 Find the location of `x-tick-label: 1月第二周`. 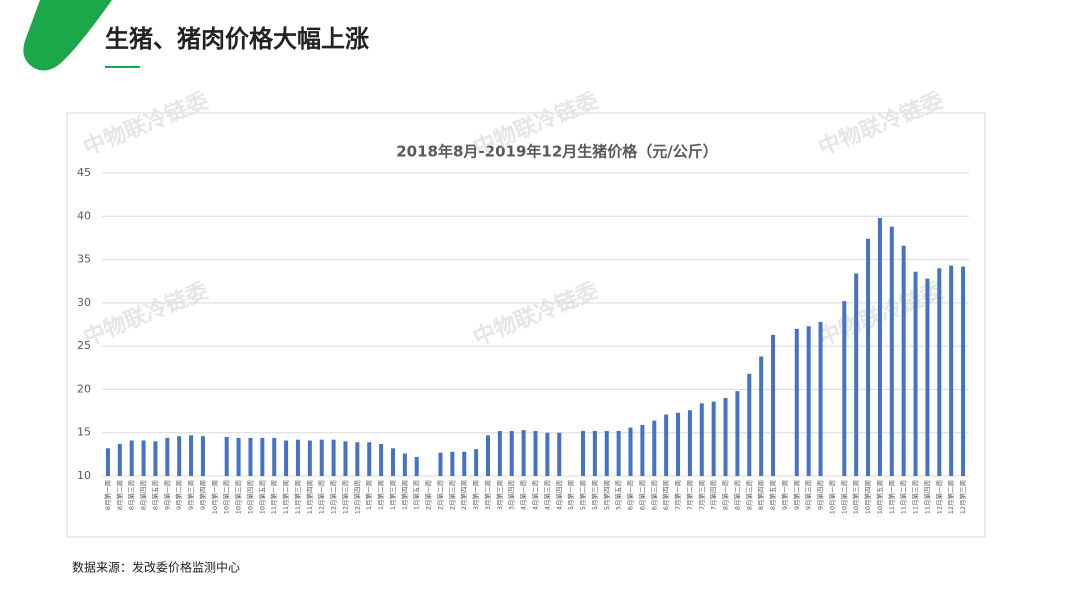

x-tick-label: 1月第二周 is located at coordinates (380, 495).